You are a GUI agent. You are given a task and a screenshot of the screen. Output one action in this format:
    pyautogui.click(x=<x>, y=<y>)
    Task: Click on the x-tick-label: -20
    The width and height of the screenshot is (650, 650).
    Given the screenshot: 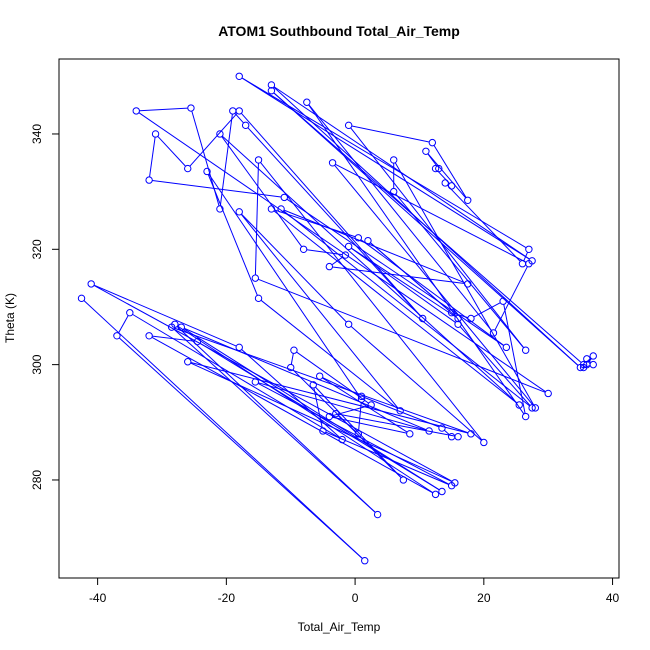 What is the action you would take?
    pyautogui.click(x=227, y=598)
    